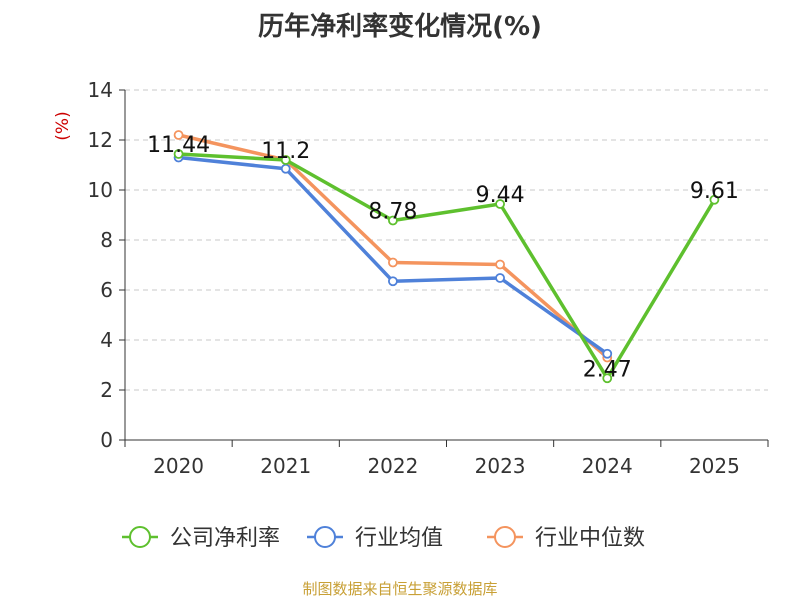  I want to click on x-tick-label: 2022, so click(392, 466).